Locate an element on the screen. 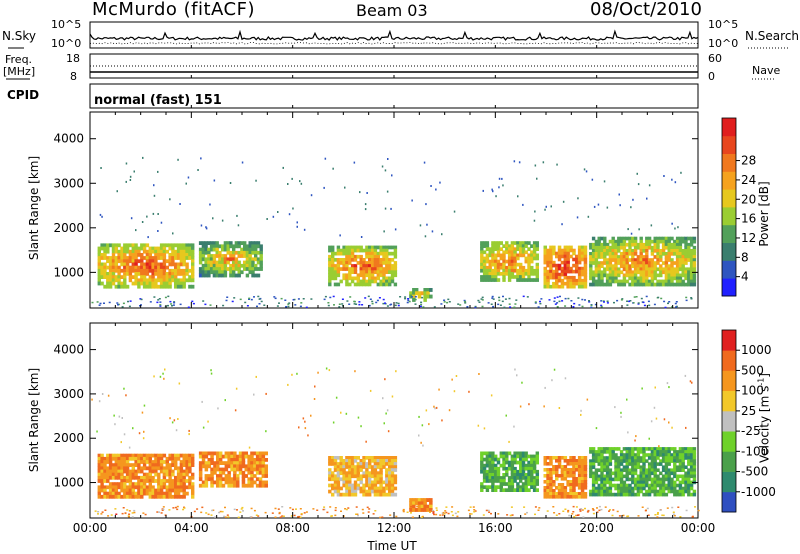 This screenshot has width=800, height=554. noise-tick-top-right: 10^5 is located at coordinates (723, 24).